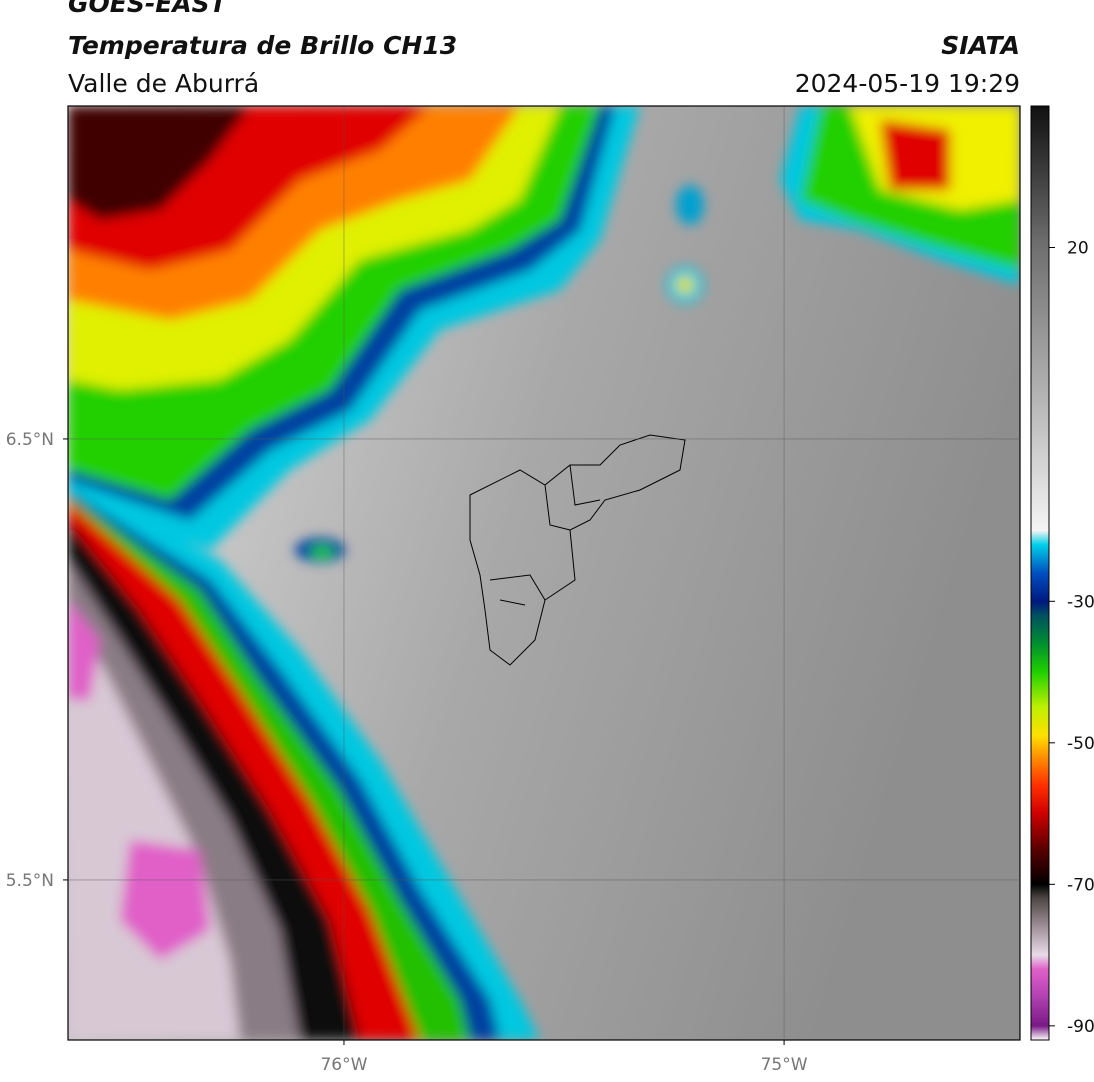 Image resolution: width=1094 pixels, height=1082 pixels. I want to click on x-tick-label: 76°W, so click(343, 1065).